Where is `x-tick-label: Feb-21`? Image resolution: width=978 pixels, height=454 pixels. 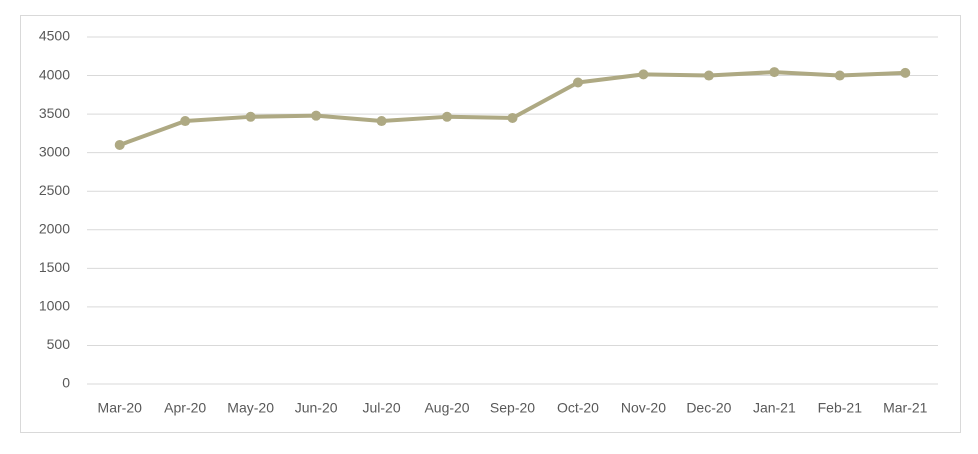
x-tick-label: Feb-21 is located at coordinates (840, 408).